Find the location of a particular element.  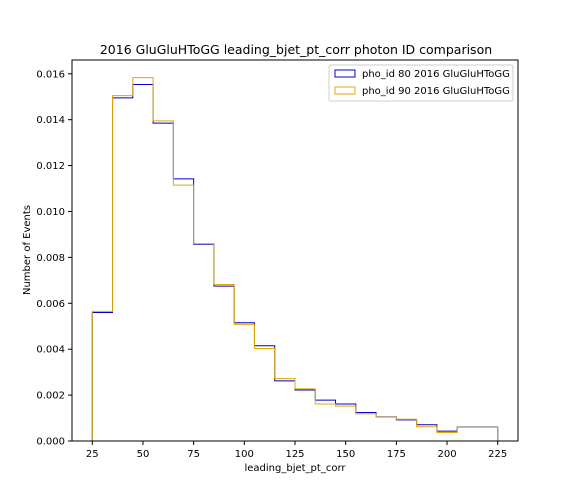

y-tick-label: 0.006 is located at coordinates (50, 304).